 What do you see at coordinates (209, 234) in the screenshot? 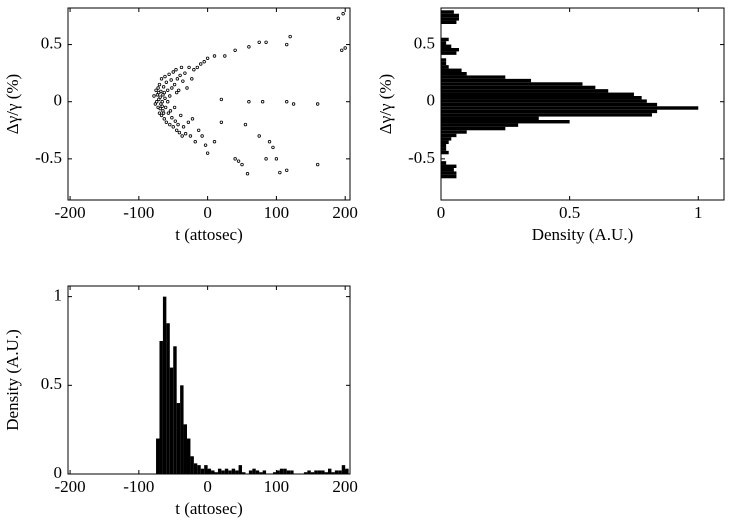
I see `x-axis-label: t (attosec)` at bounding box center [209, 234].